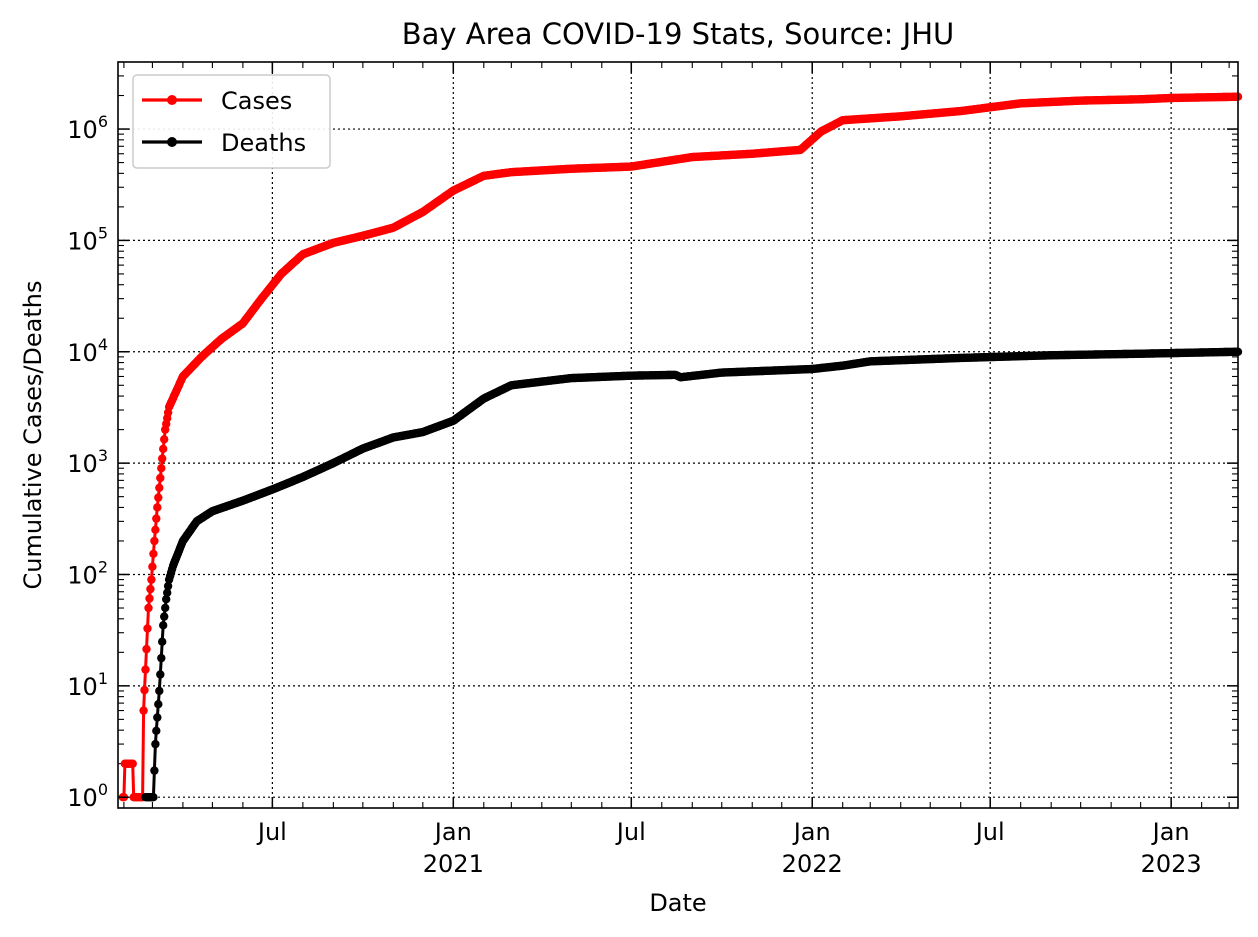 The height and width of the screenshot is (937, 1258). I want to click on y-tick-label: 10⁰, so click(87, 796).